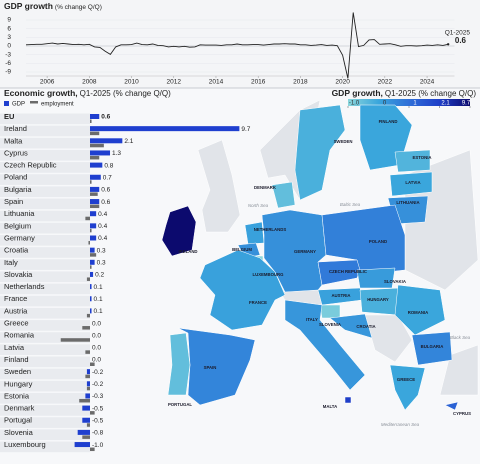 Image resolution: width=480 pixels, height=464 pixels. I want to click on country-label: SWEDEN, so click(343, 141).